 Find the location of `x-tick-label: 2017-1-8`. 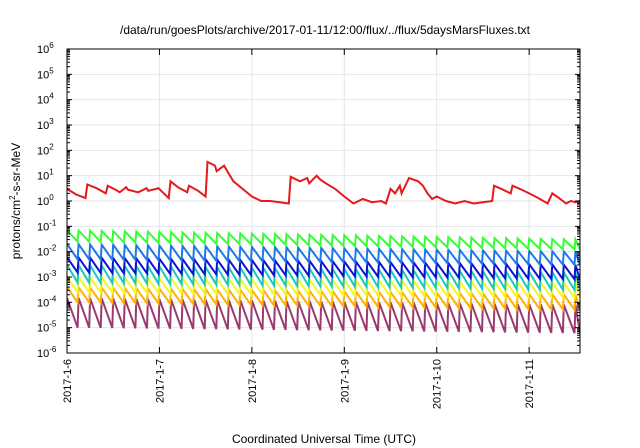

x-tick-label: 2017-1-8 is located at coordinates (253, 381).